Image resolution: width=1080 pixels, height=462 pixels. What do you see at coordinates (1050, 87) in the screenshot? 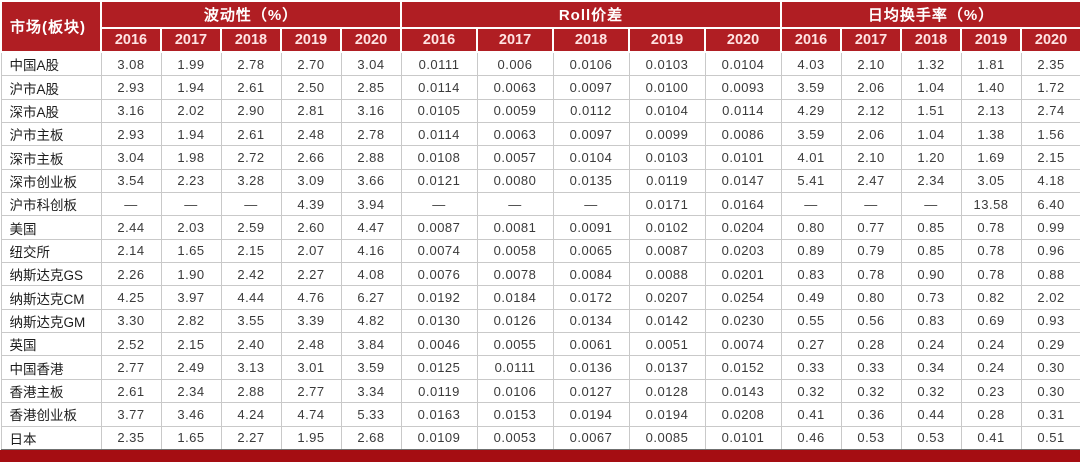
I see `value-cell: 1.72` at bounding box center [1050, 87].